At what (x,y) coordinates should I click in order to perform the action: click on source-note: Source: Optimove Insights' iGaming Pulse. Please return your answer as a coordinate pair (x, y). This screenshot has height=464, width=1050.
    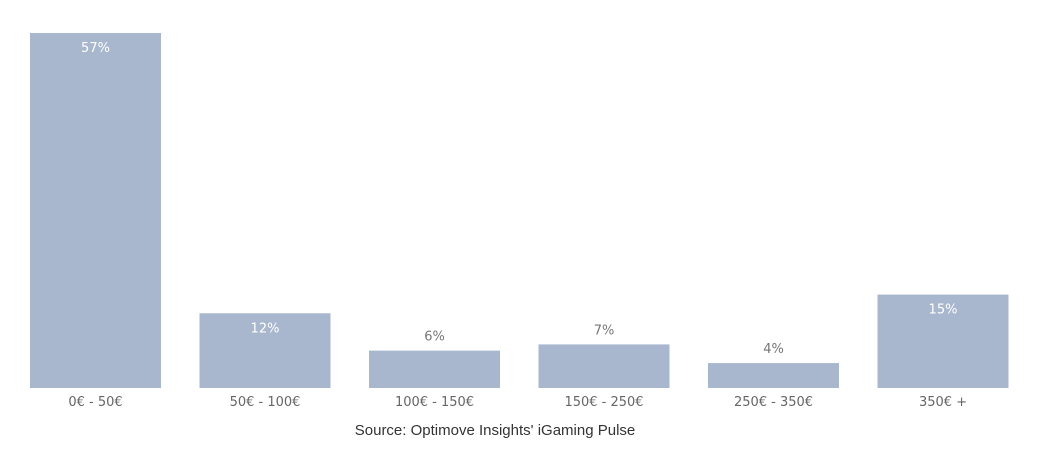
    Looking at the image, I should click on (495, 430).